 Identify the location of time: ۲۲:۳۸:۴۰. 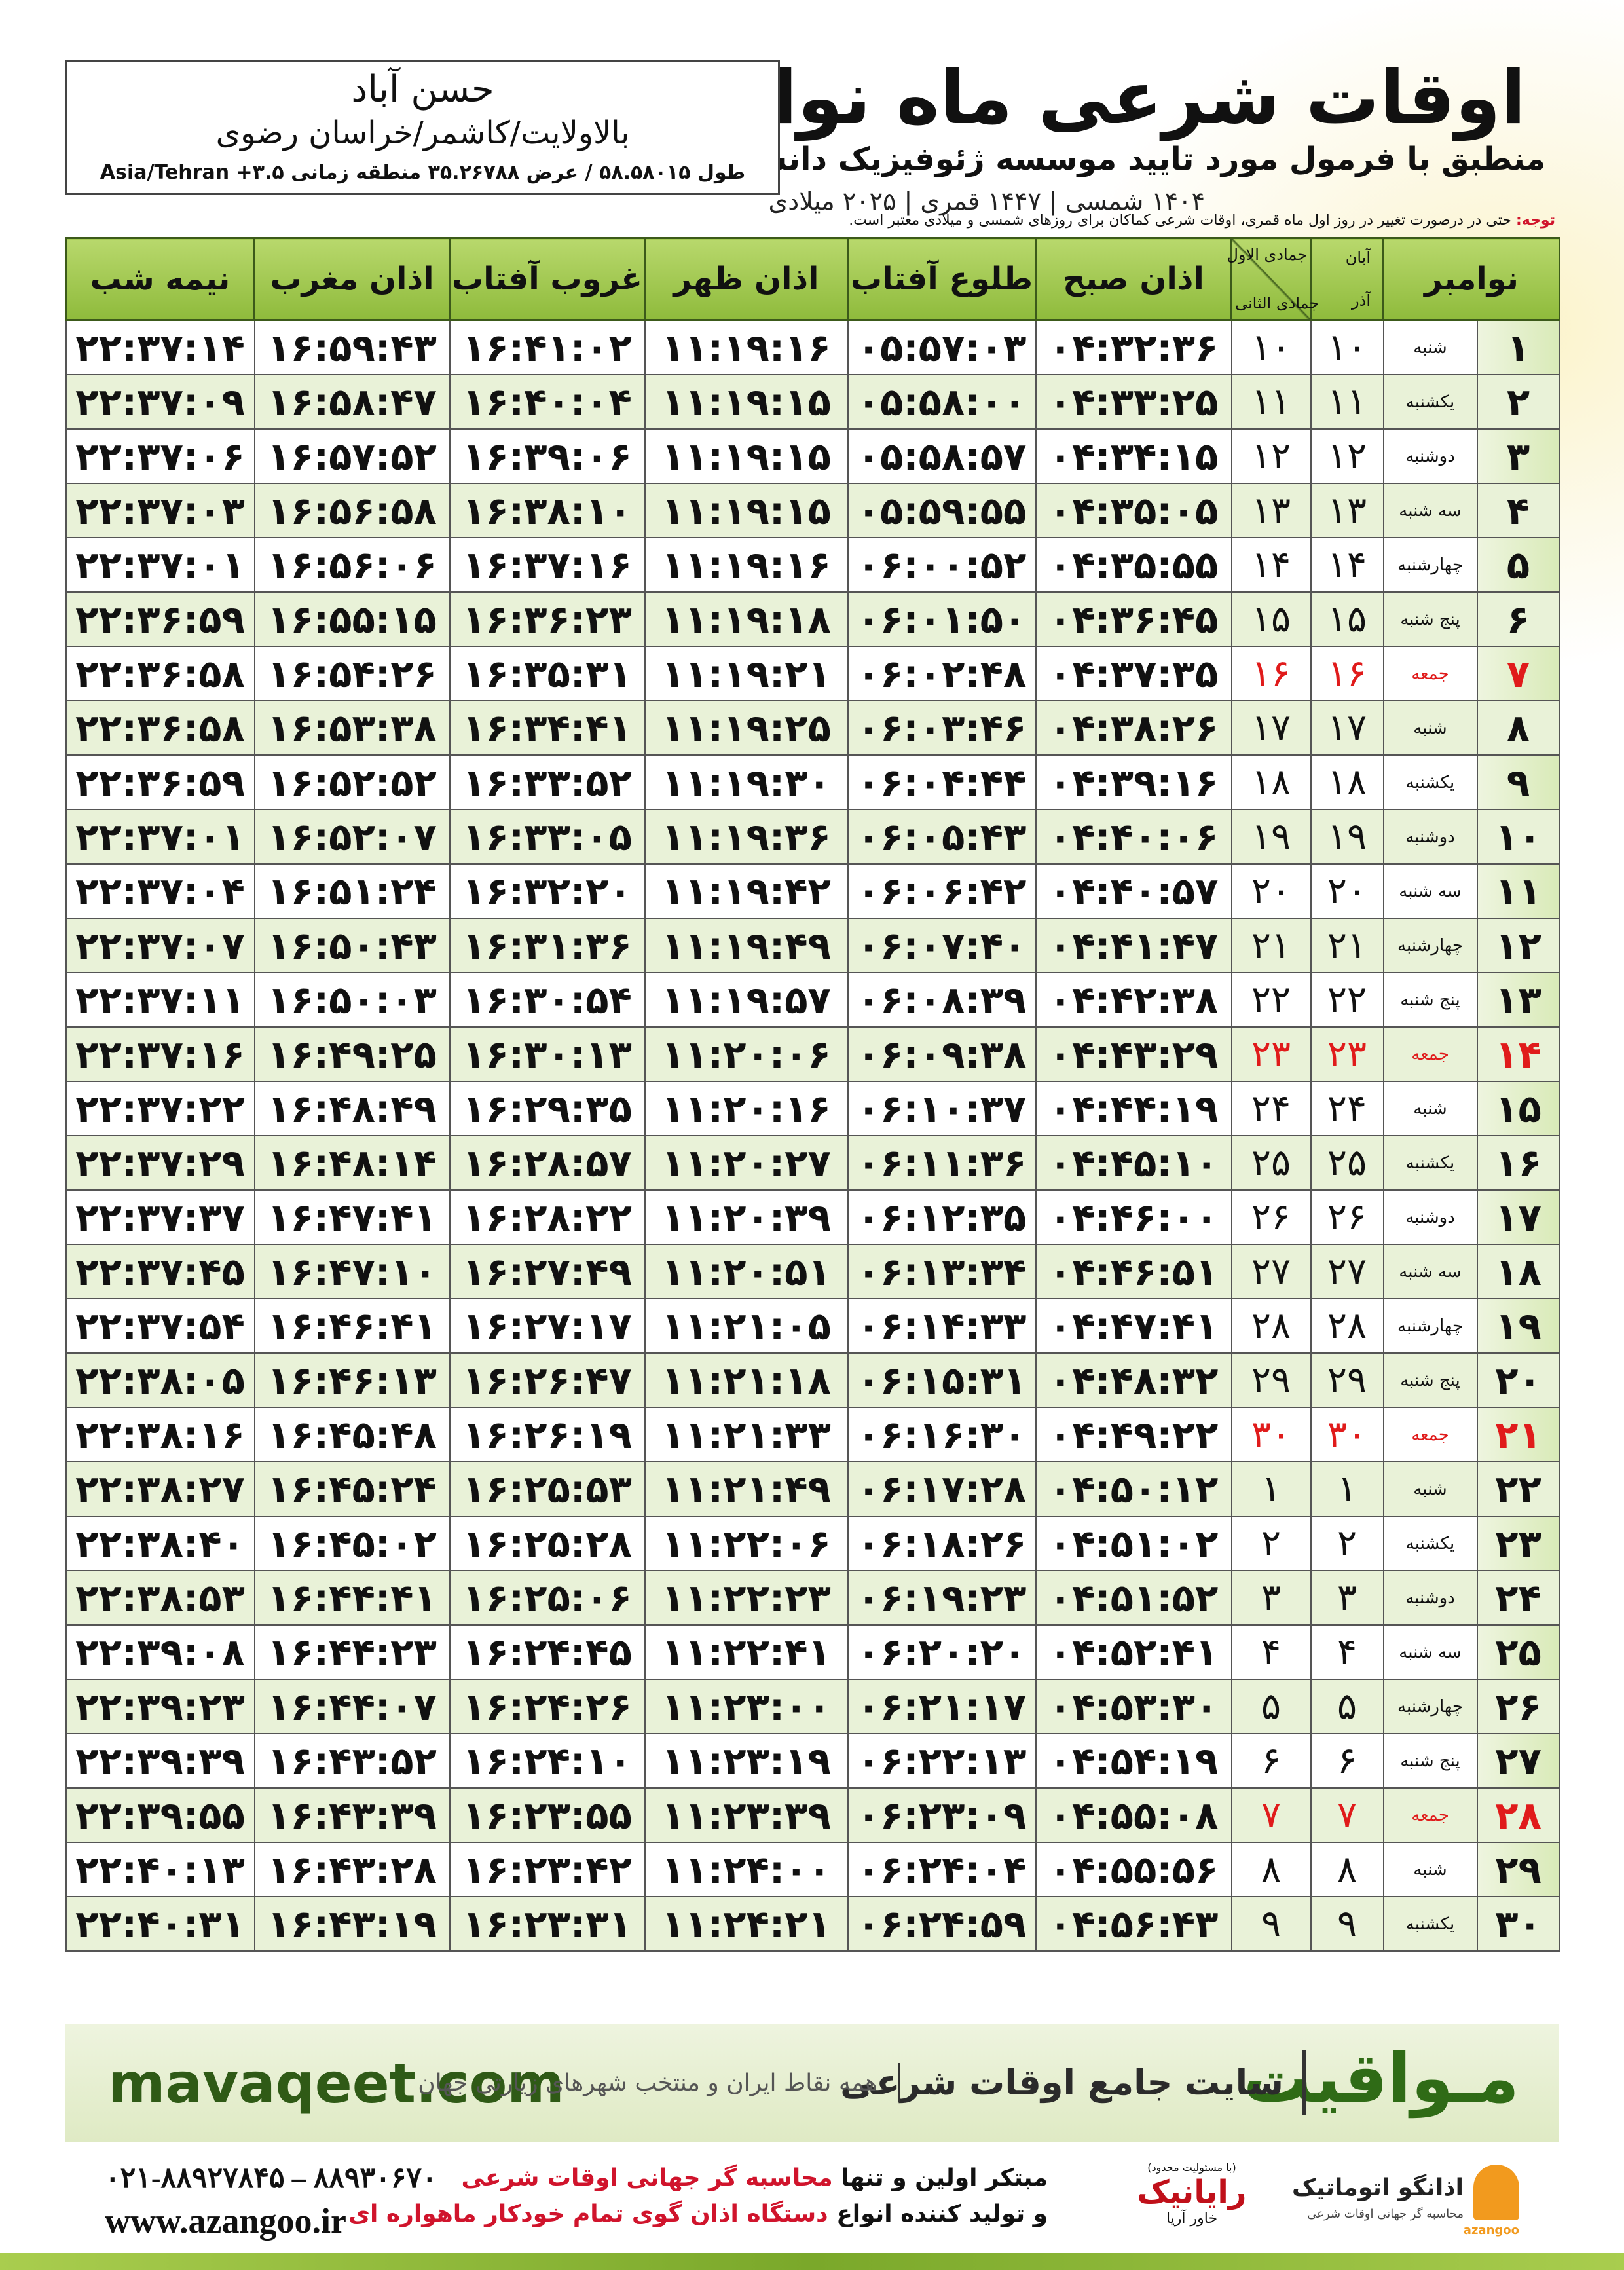
(160, 1543).